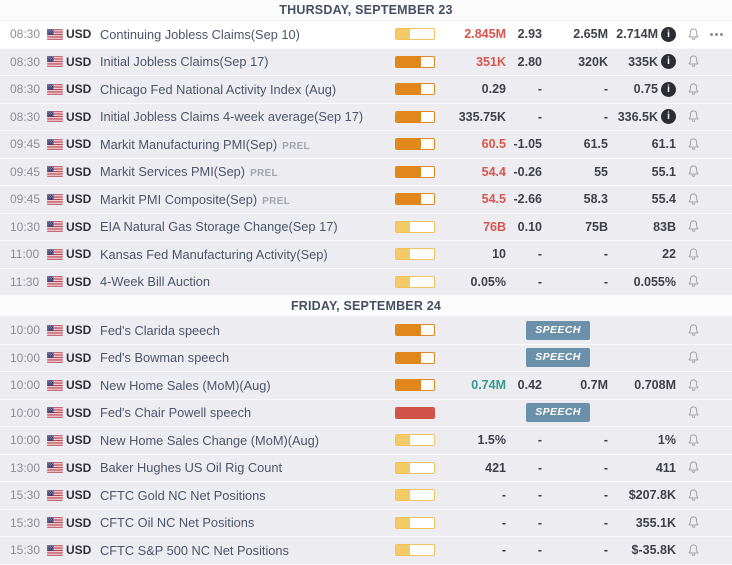 This screenshot has width=732, height=565. I want to click on event-row: 10:00 USD Fed's Clarida spee, so click(366, 331).